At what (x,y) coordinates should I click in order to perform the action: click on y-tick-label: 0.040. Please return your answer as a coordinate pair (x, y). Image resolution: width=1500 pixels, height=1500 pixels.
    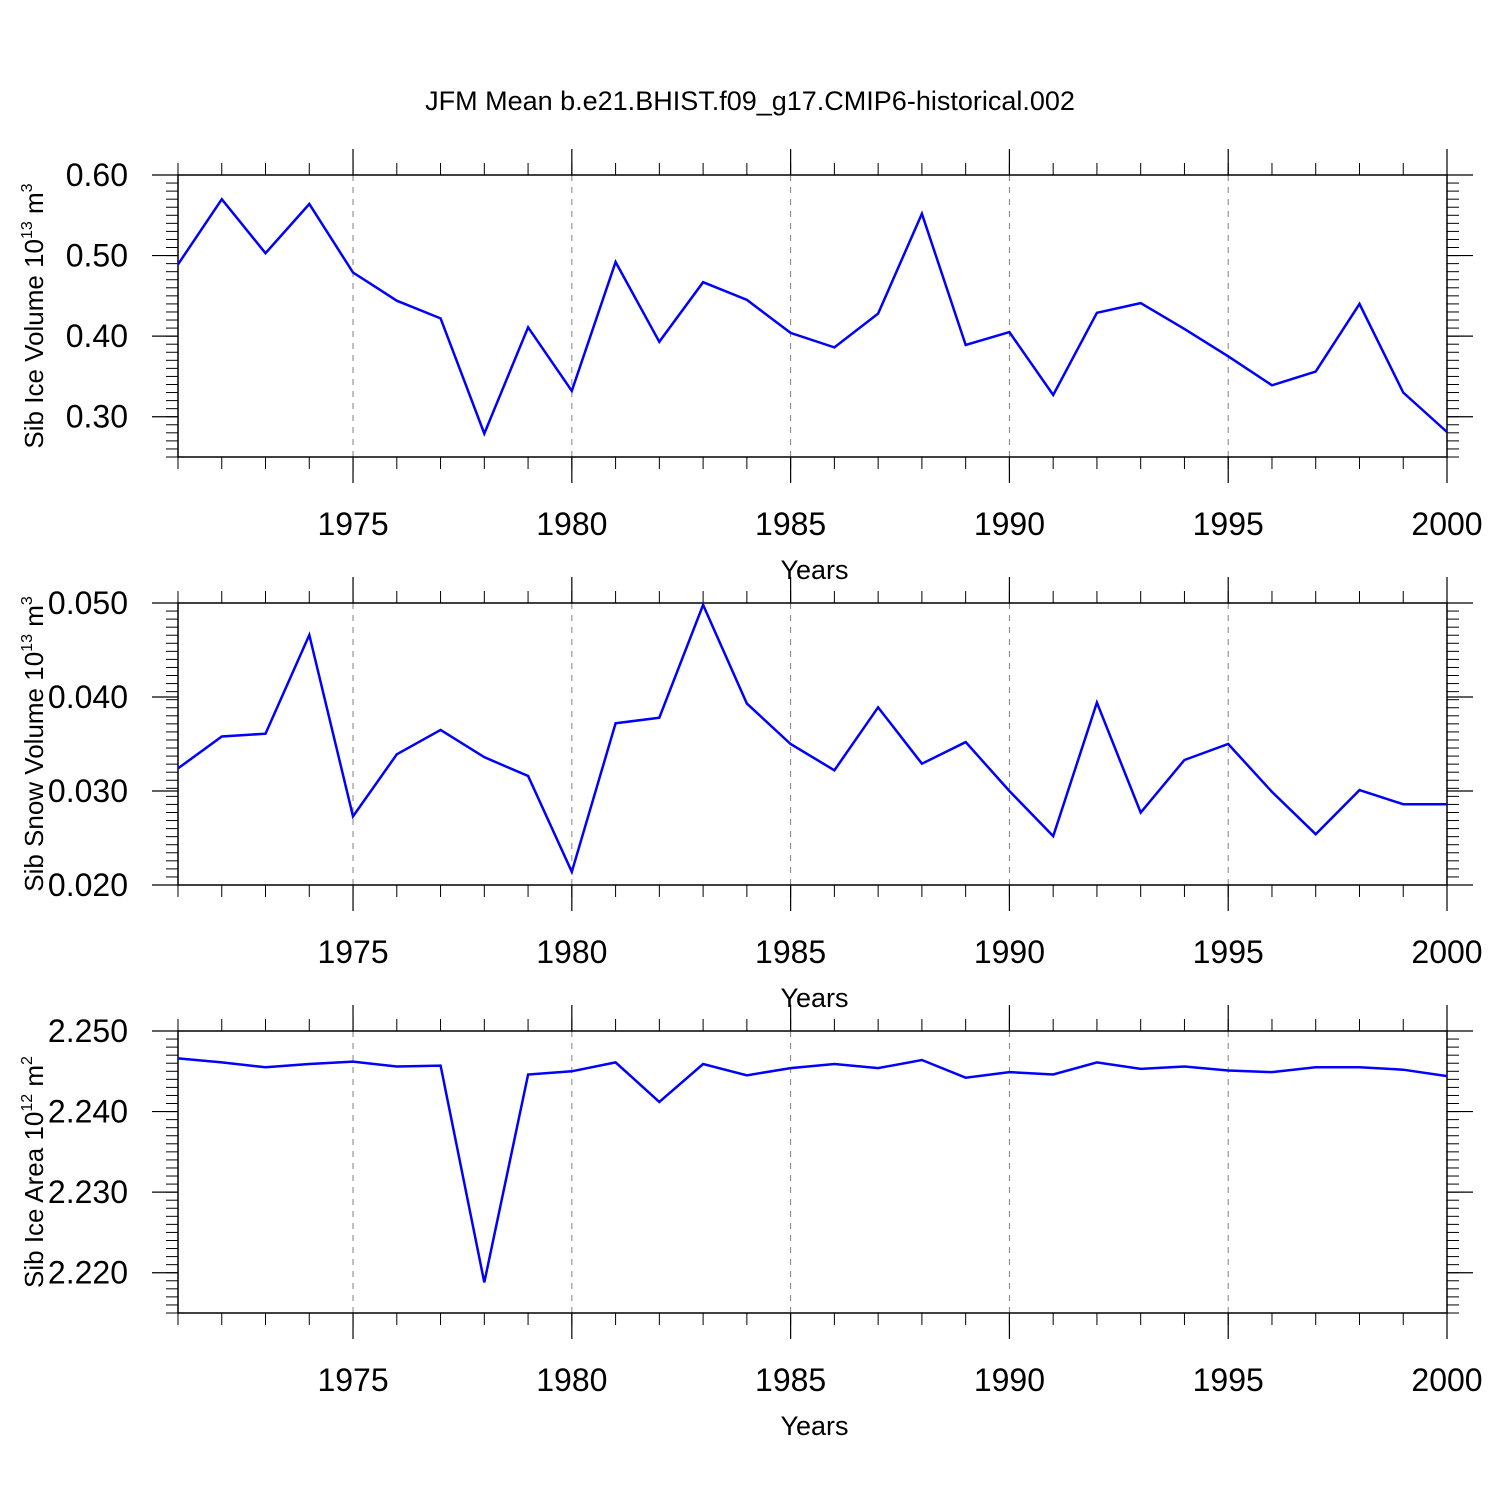
    Looking at the image, I should click on (88, 697).